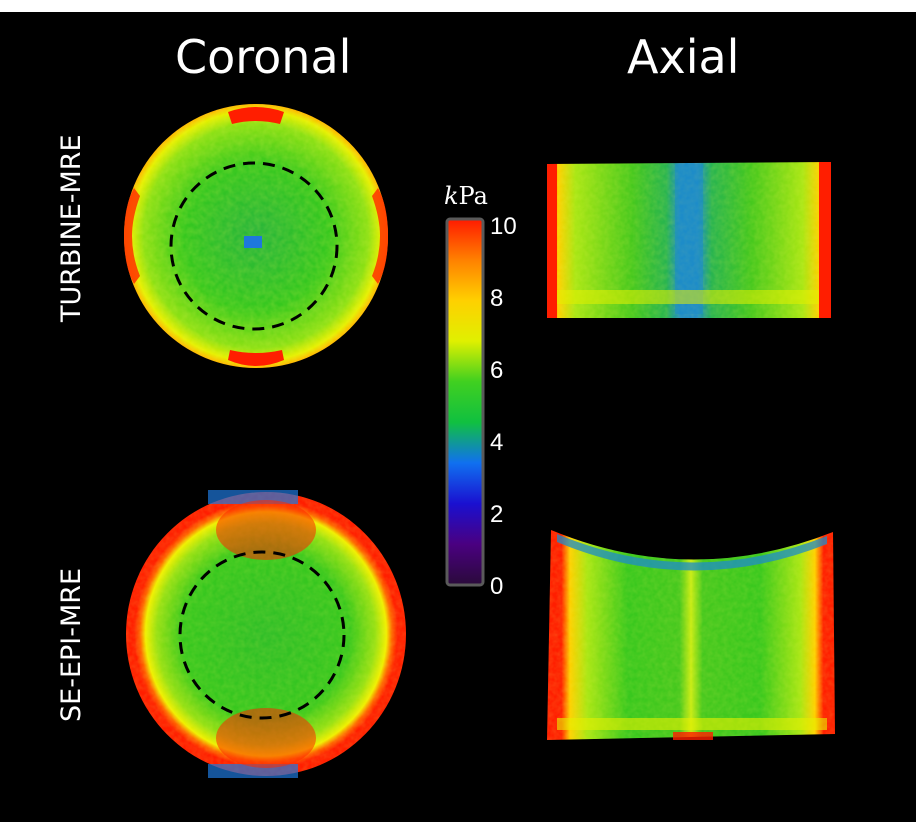  I want to click on se-epi-coronal-top-blue, so click(253, 497).